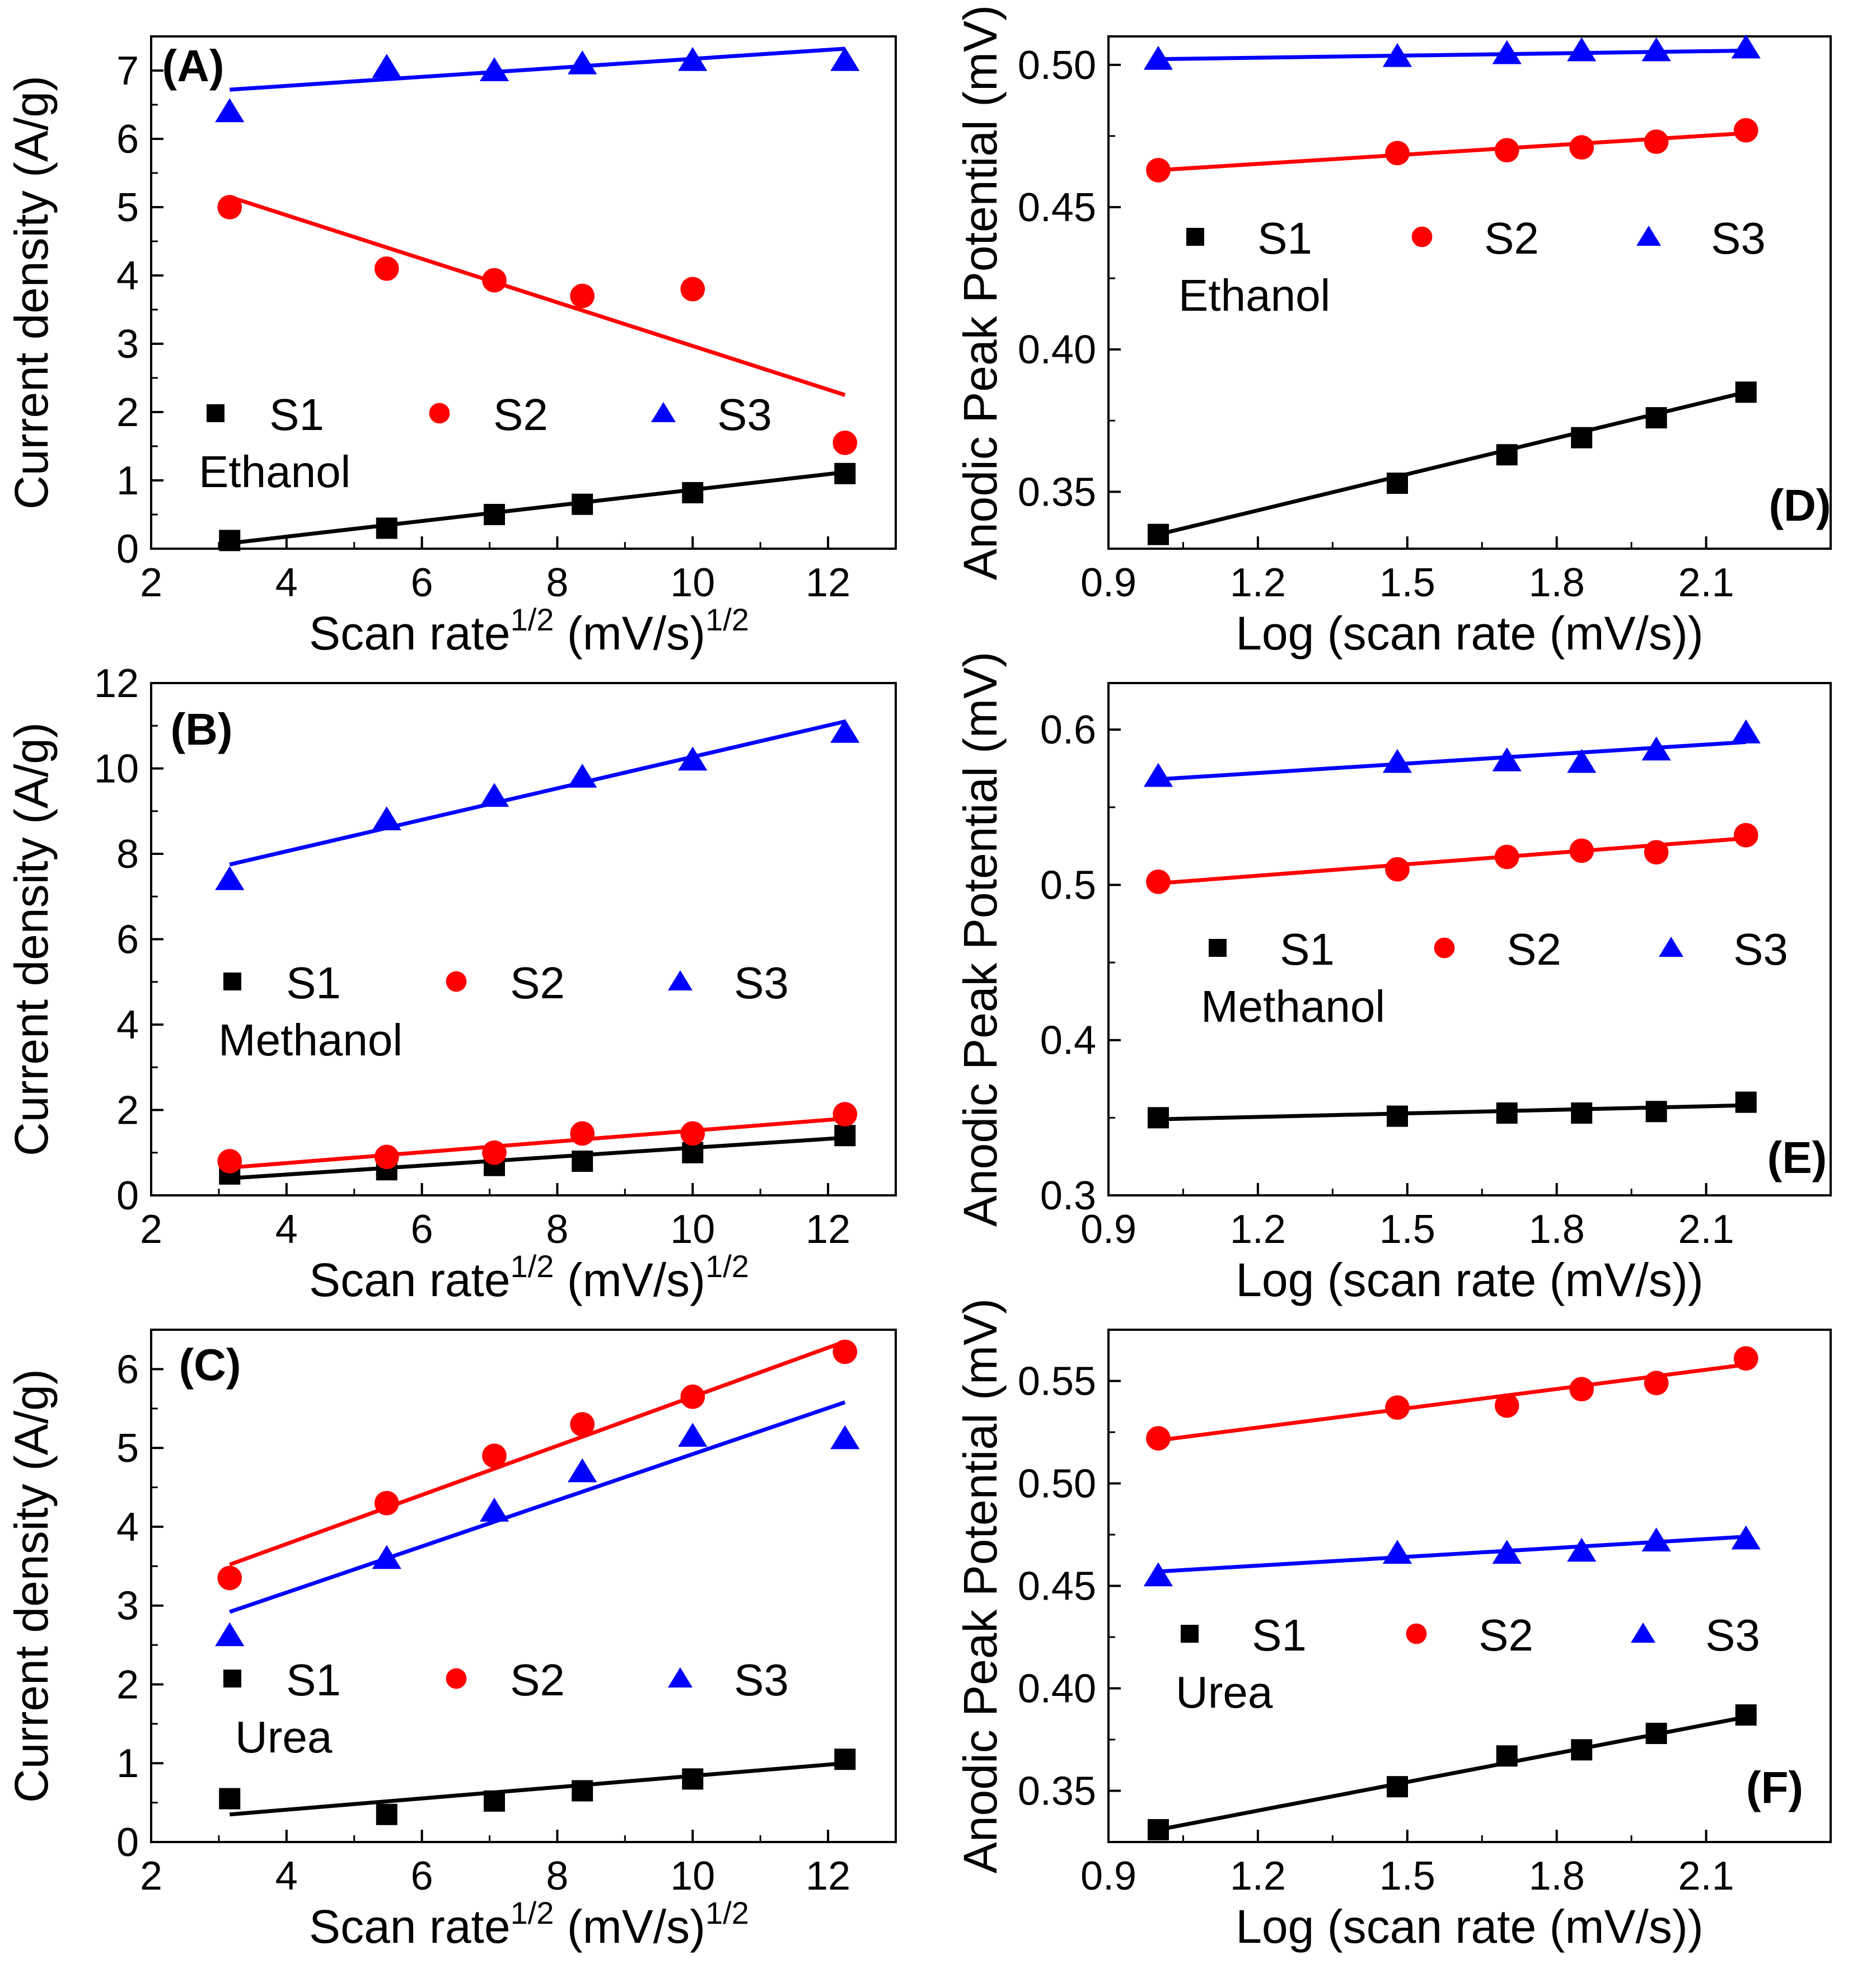  I want to click on plot-frame, so click(523, 292).